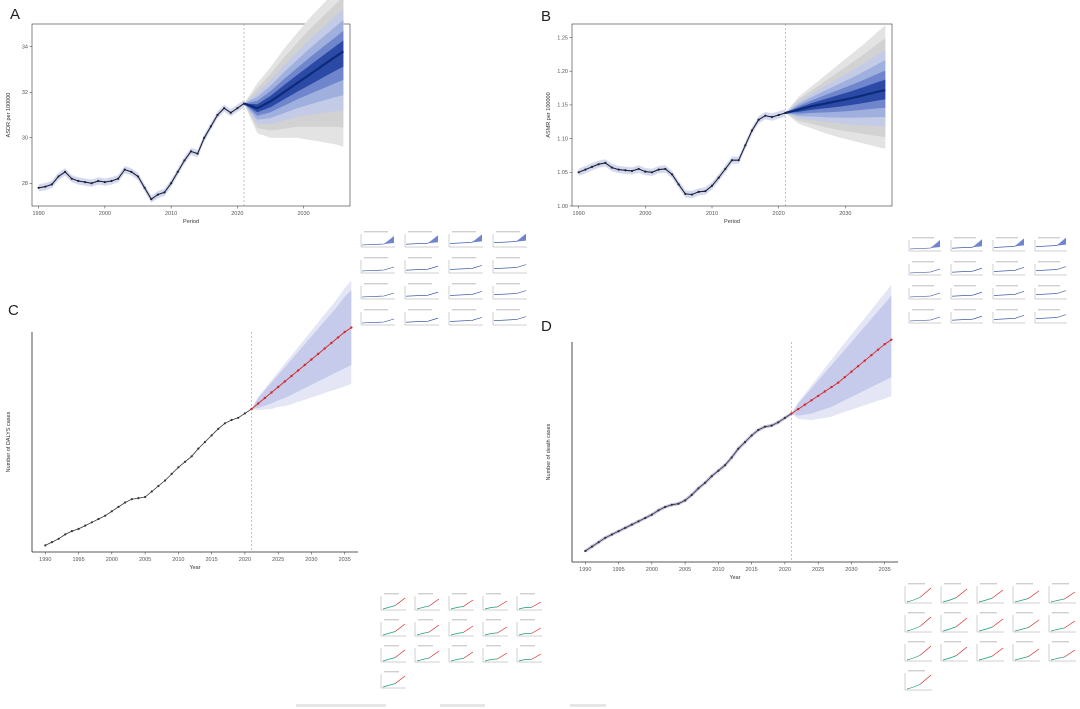 The image size is (1080, 709). What do you see at coordinates (562, 38) in the screenshot?
I see `y-tick-label: 1.25` at bounding box center [562, 38].